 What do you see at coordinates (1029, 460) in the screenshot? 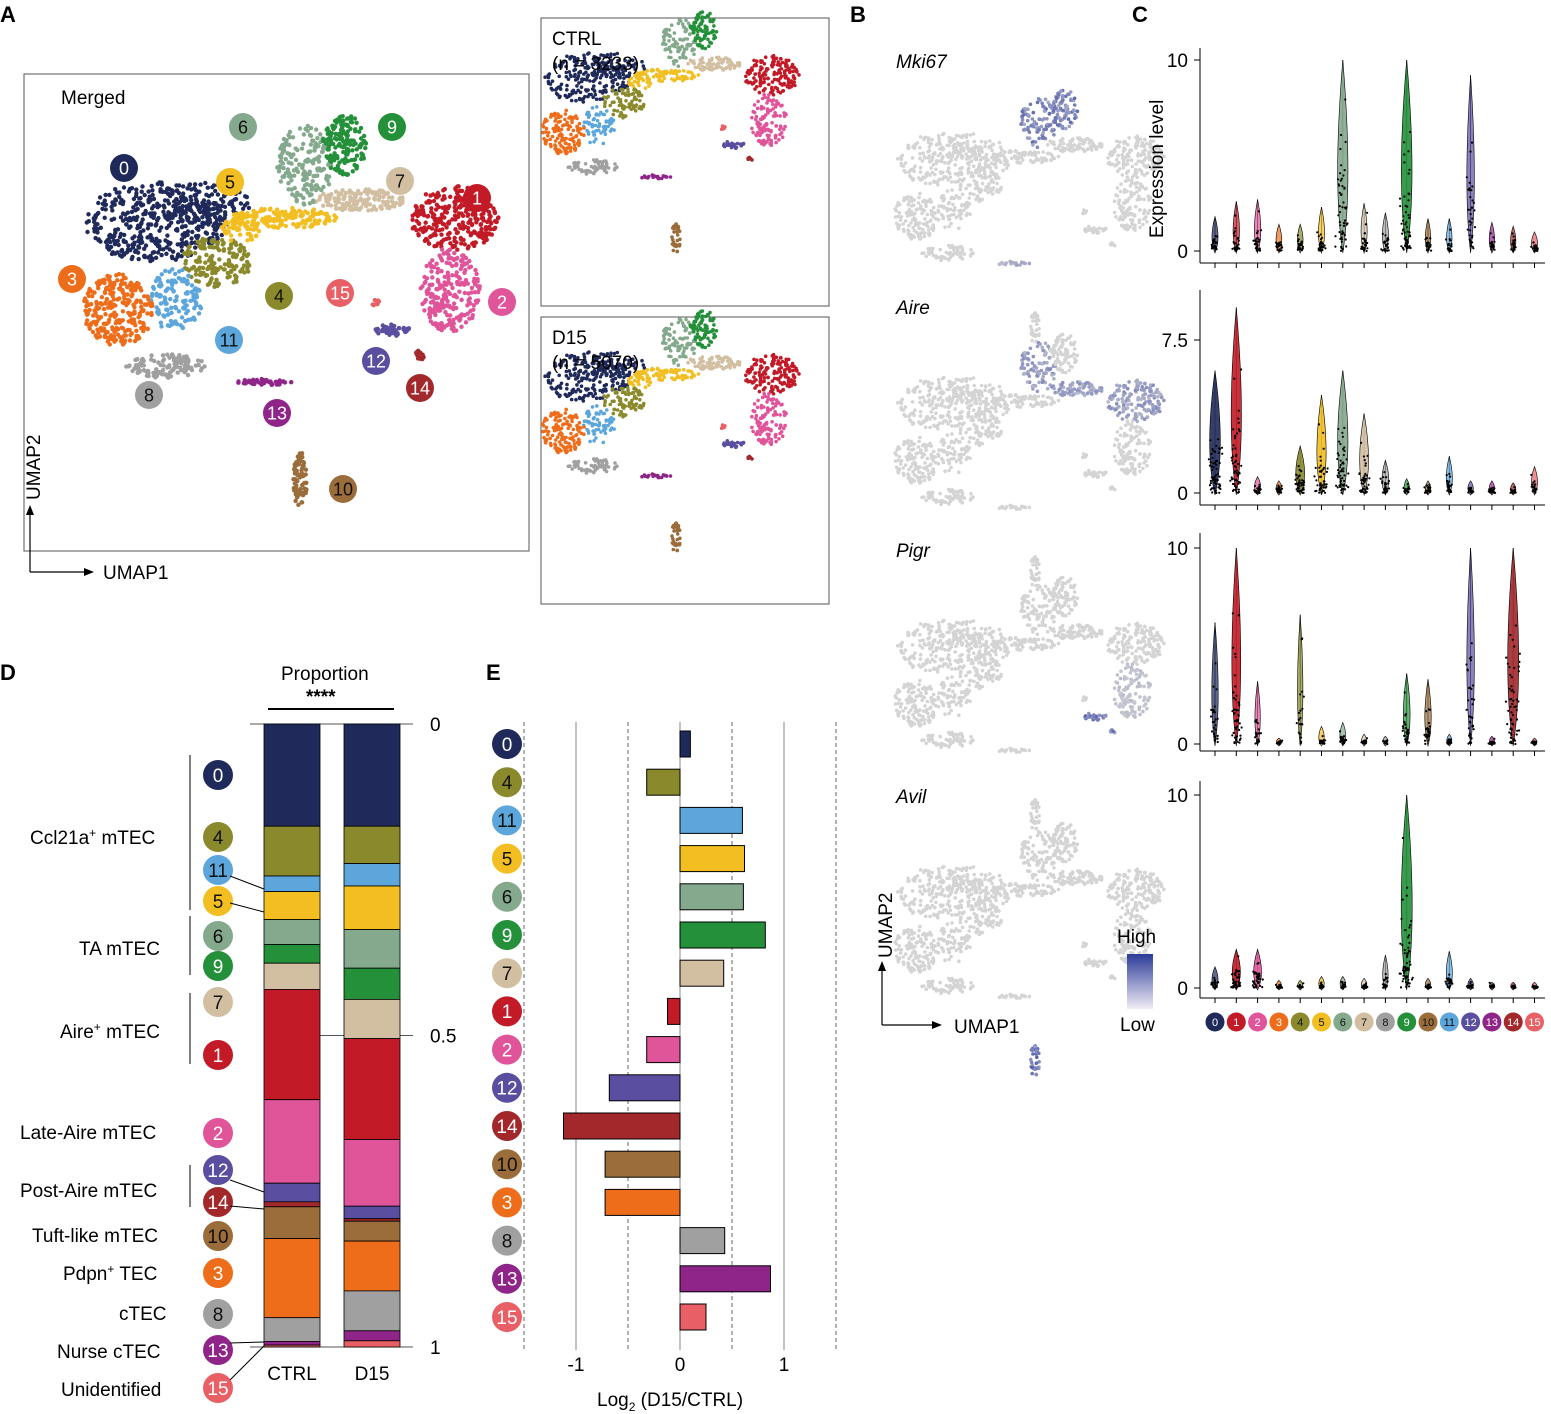
I see `feature-plot-aire` at bounding box center [1029, 460].